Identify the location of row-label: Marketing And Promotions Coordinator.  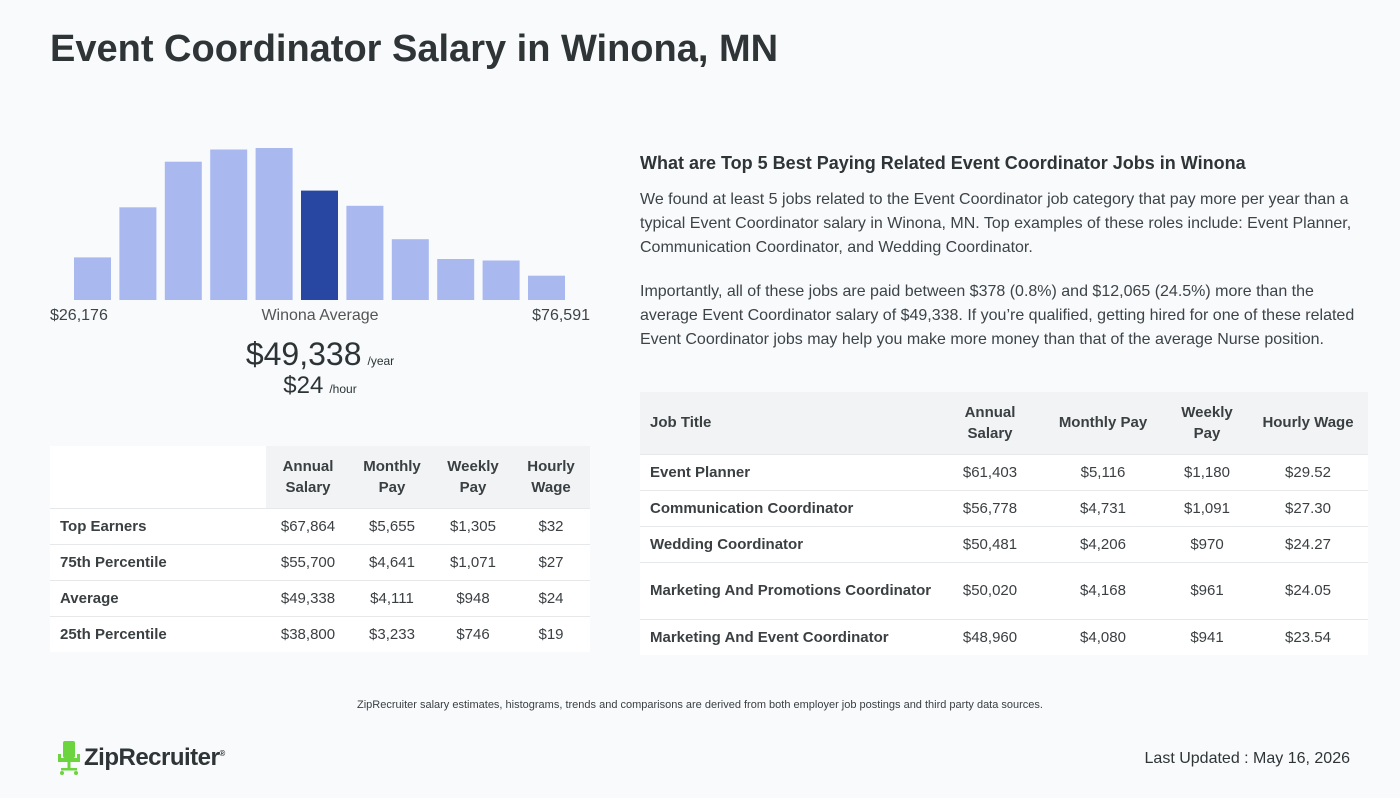
(790, 590).